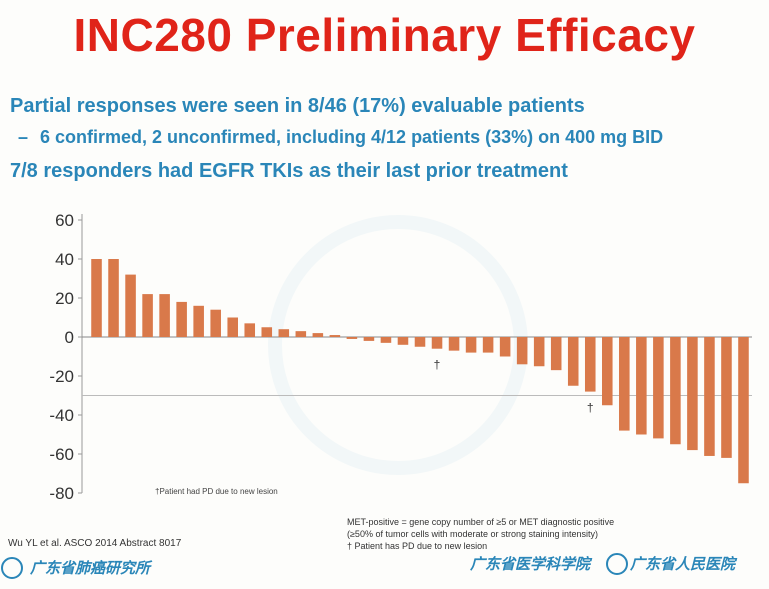 The height and width of the screenshot is (589, 769). What do you see at coordinates (530, 564) in the screenshot?
I see `logo-medical-academy: 广东省医学科学院` at bounding box center [530, 564].